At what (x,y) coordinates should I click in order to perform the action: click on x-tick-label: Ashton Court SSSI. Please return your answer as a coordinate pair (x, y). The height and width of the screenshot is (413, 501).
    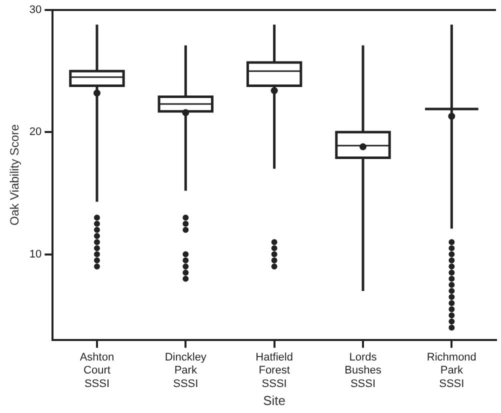
    Looking at the image, I should click on (97, 370).